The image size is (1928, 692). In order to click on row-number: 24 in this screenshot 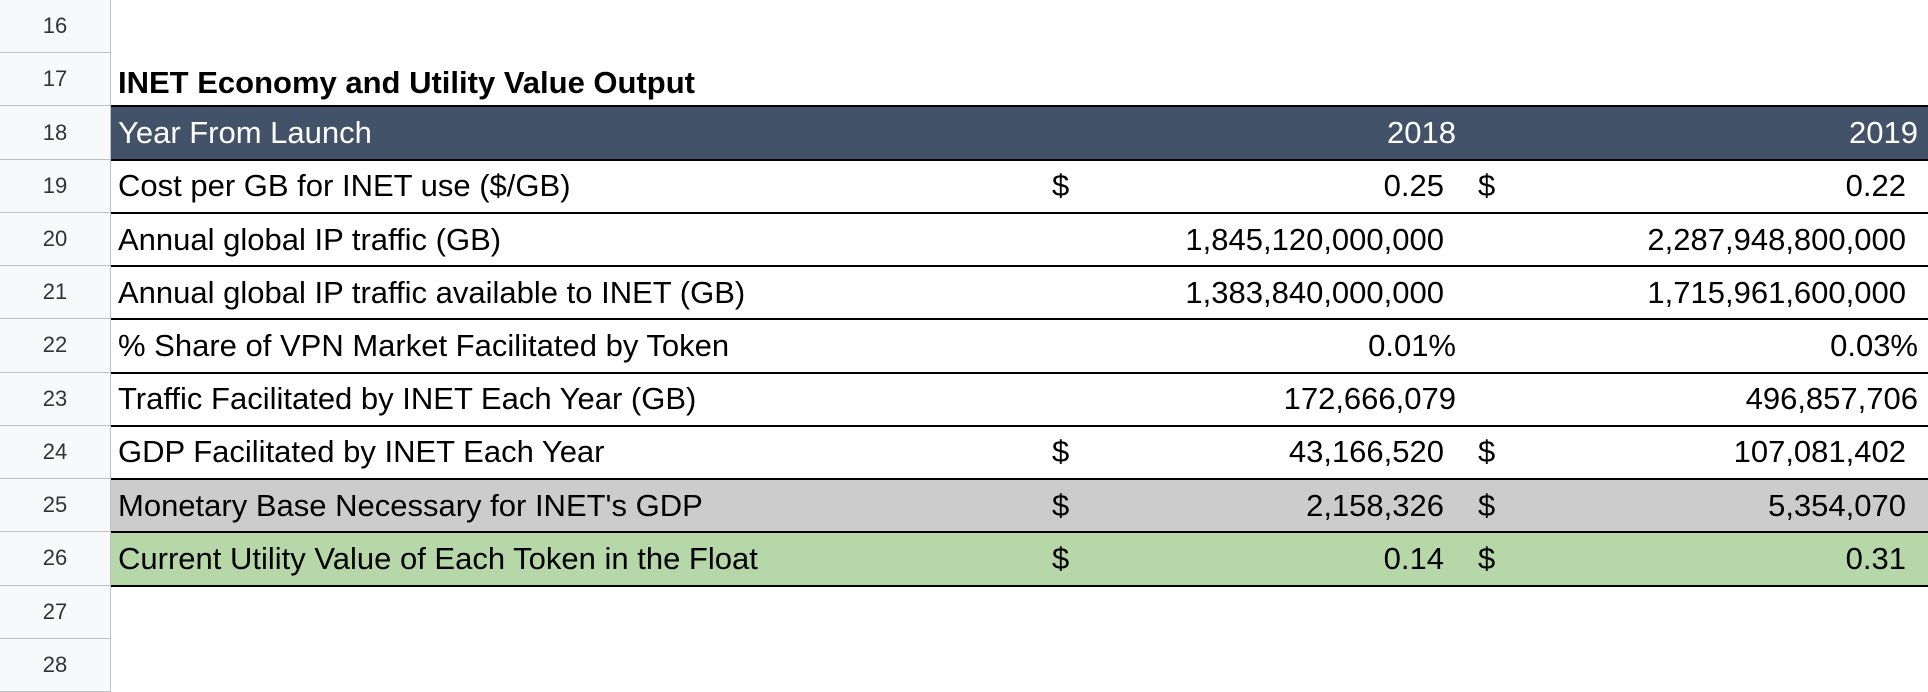, I will do `click(55, 452)`.